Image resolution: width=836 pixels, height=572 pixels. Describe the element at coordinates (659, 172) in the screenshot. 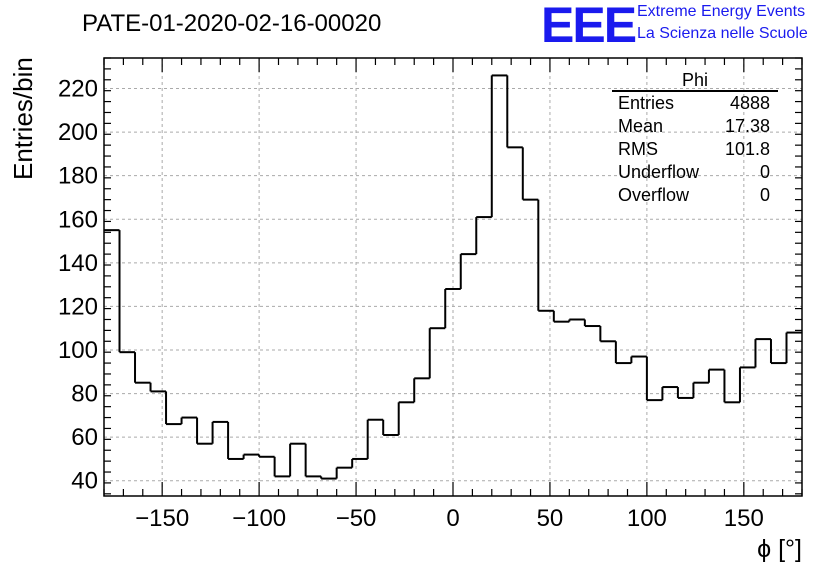

I see `stat-label: Underflow` at that location.